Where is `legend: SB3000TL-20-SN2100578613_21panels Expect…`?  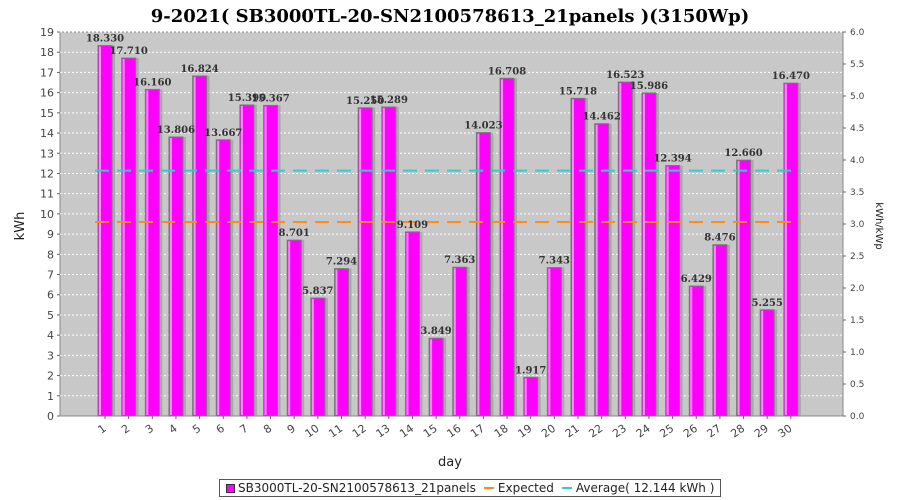 legend: SB3000TL-20-SN2100578613_21panels Expect… is located at coordinates (470, 488).